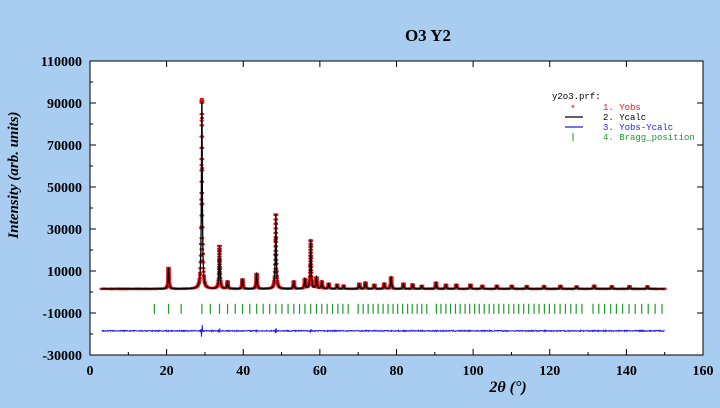 This screenshot has width=720, height=408. What do you see at coordinates (428, 35) in the screenshot?
I see `chart-title: O3 Y2` at bounding box center [428, 35].